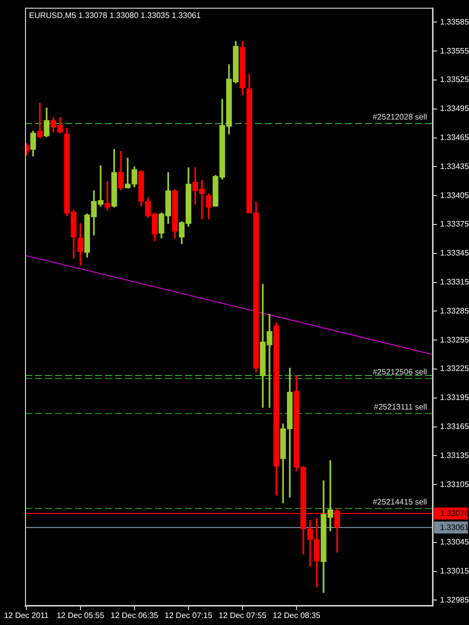 This screenshot has height=625, width=469. Describe the element at coordinates (454, 109) in the screenshot. I see `y-tick-label: 1.33495` at that location.